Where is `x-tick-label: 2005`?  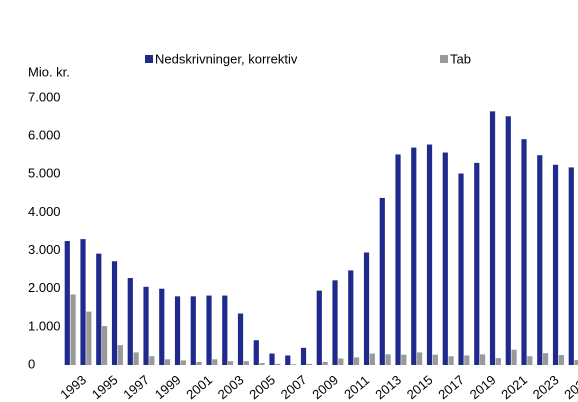 x-tick-label: 2005 is located at coordinates (262, 387).